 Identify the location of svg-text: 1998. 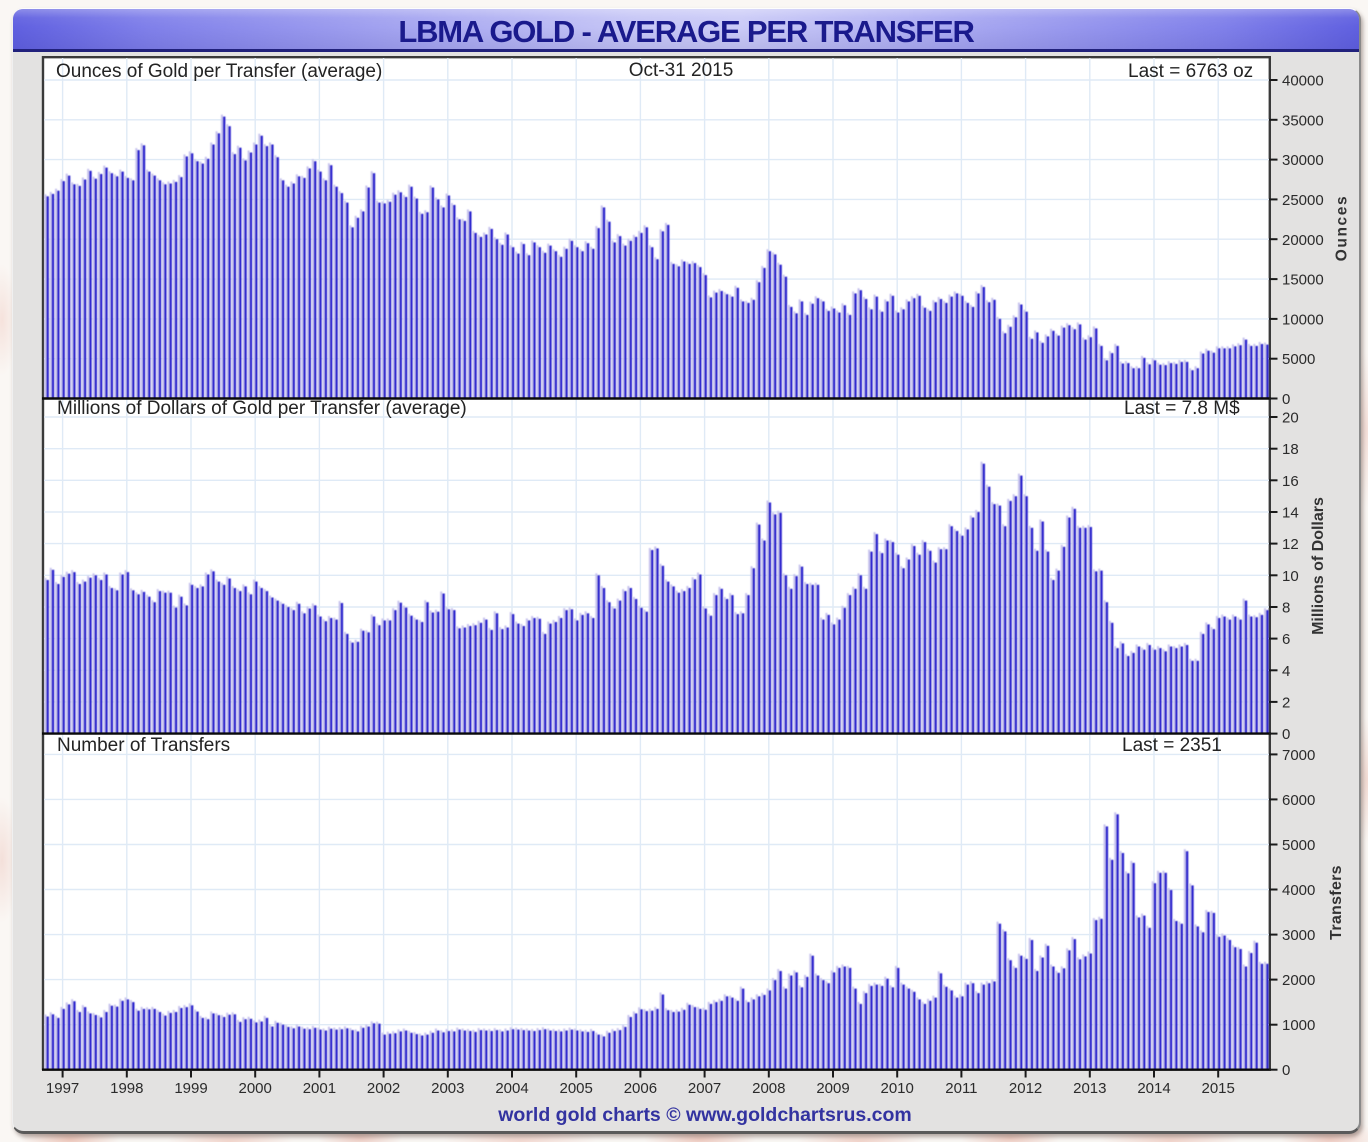
(126, 1088).